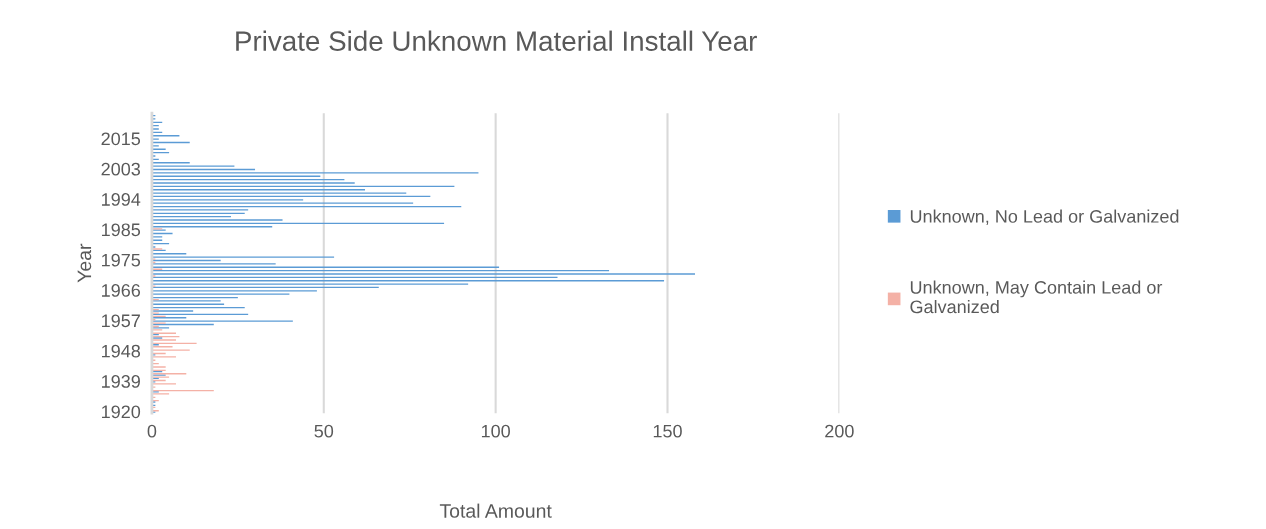  I want to click on legend-label: Unknown, No Lead or Galvanized, so click(1044, 217).